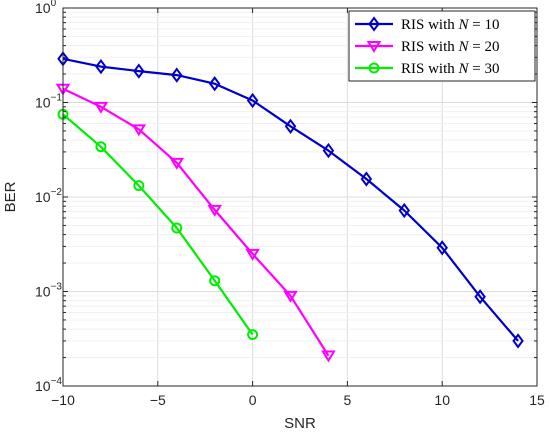 The height and width of the screenshot is (436, 550). Describe the element at coordinates (442, 400) in the screenshot. I see `x-tick-label: 10` at that location.